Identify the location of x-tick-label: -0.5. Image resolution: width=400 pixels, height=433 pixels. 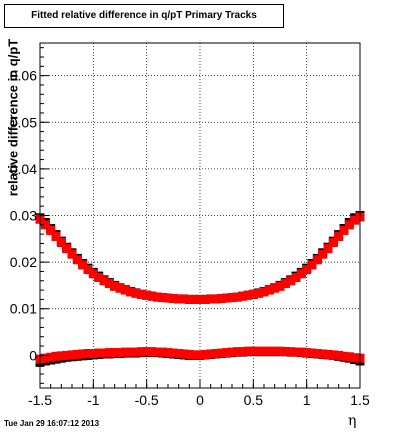
(147, 400).